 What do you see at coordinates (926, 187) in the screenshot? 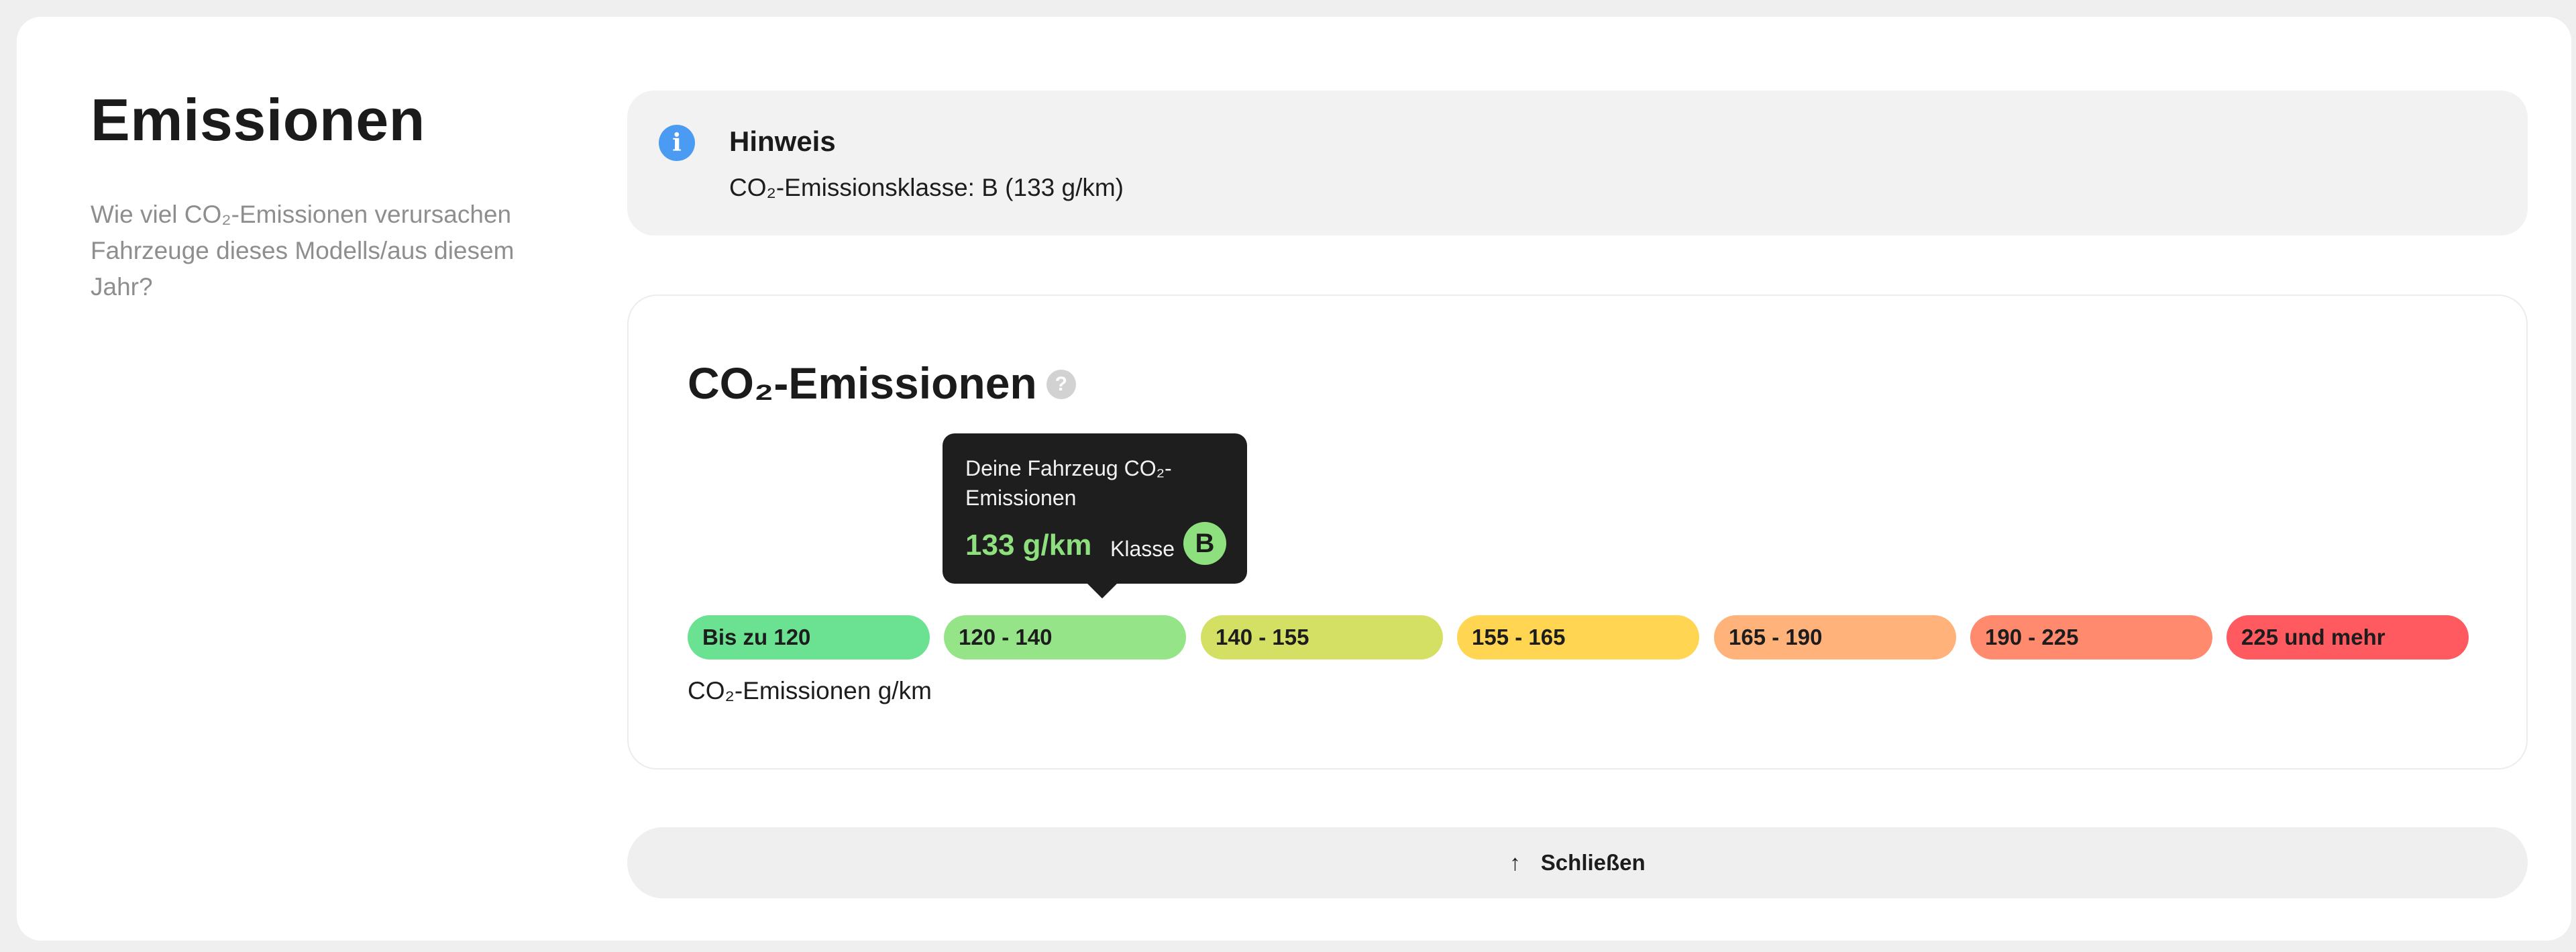
I see `notice-text: CO₂-Emissionsklasse: B (133 g/km)` at bounding box center [926, 187].